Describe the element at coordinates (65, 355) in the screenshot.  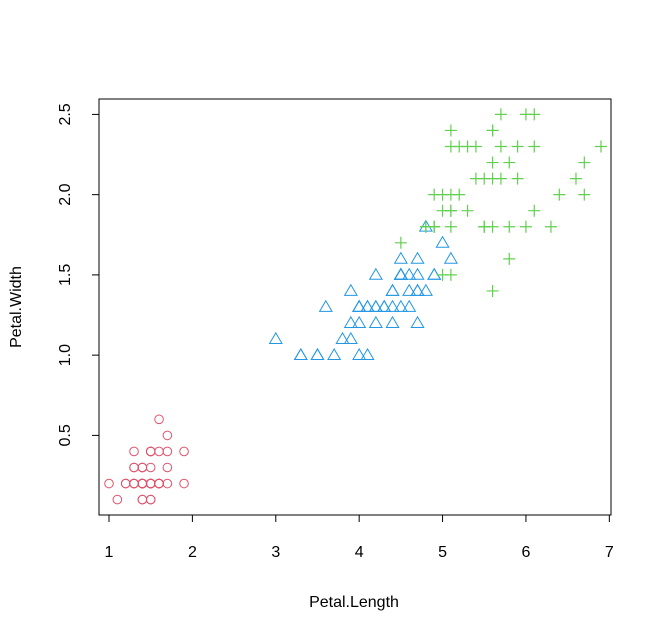
I see `y-tick-label: 1.0` at that location.